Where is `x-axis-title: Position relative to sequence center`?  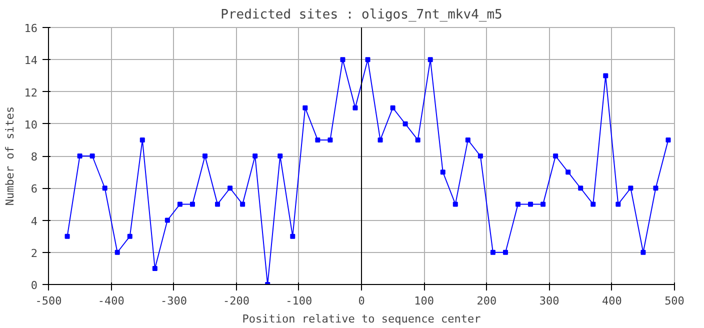 x-axis-title: Position relative to sequence center is located at coordinates (362, 319).